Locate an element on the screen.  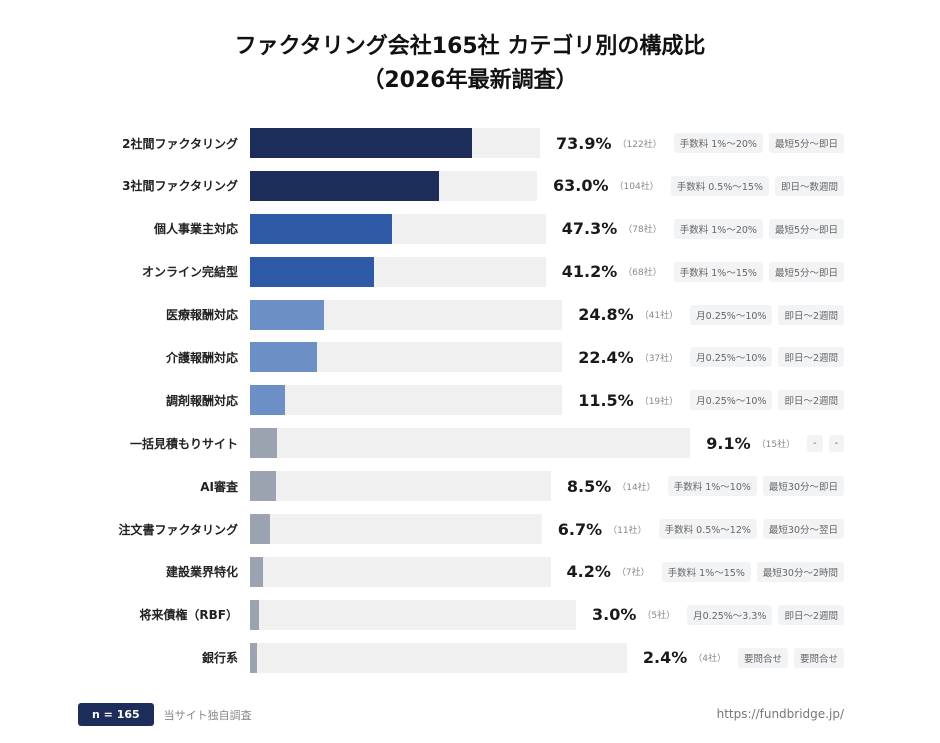
site-url: https://fundbridge.jp/ is located at coordinates (780, 714).